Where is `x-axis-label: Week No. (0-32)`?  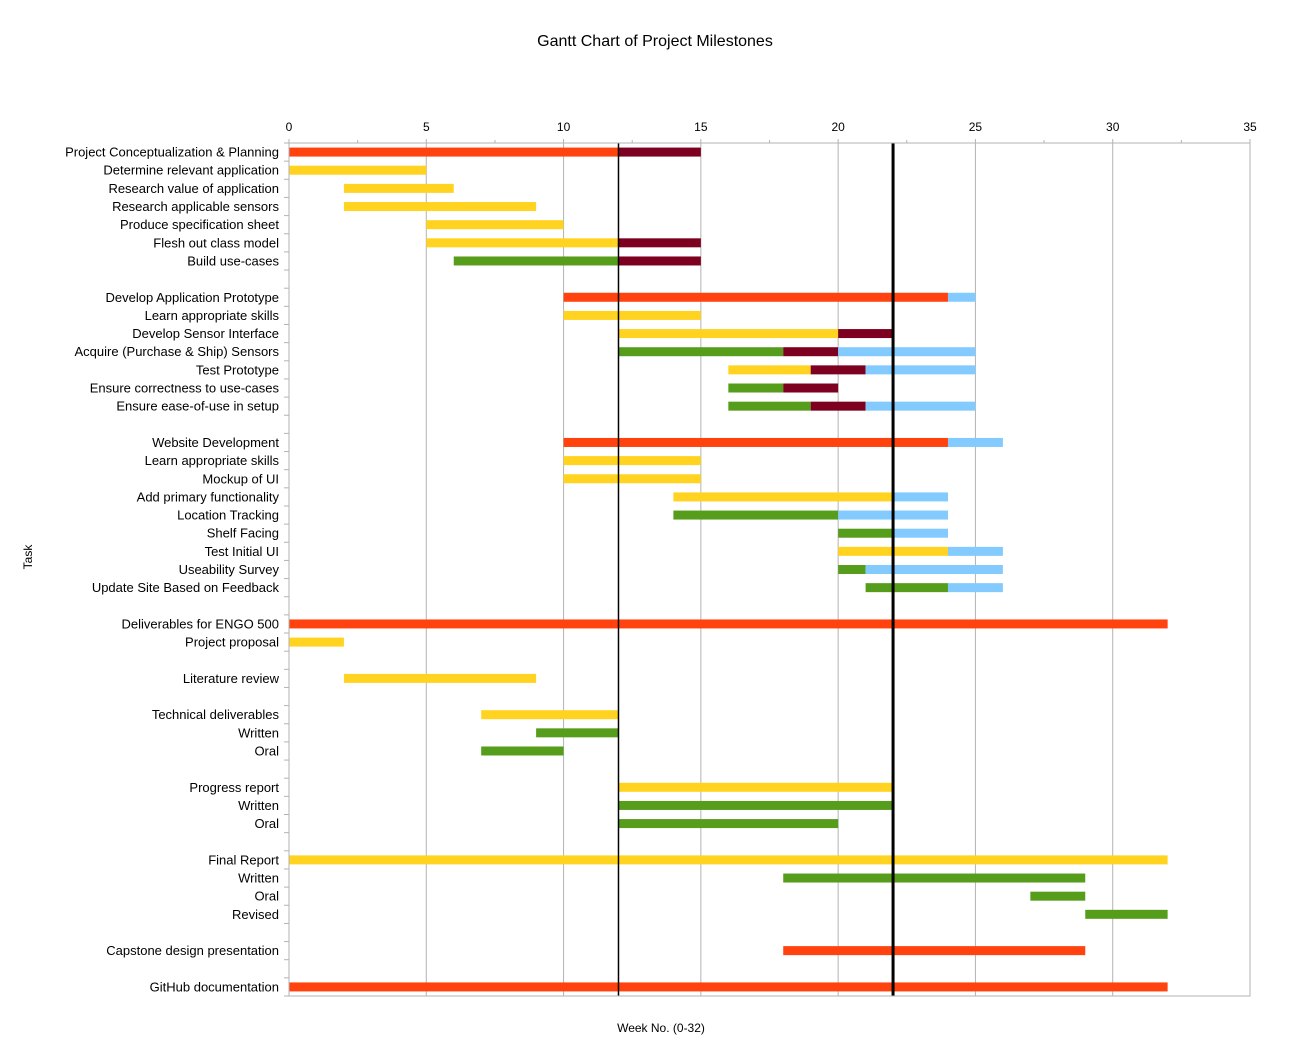
x-axis-label: Week No. (0-32) is located at coordinates (661, 1028).